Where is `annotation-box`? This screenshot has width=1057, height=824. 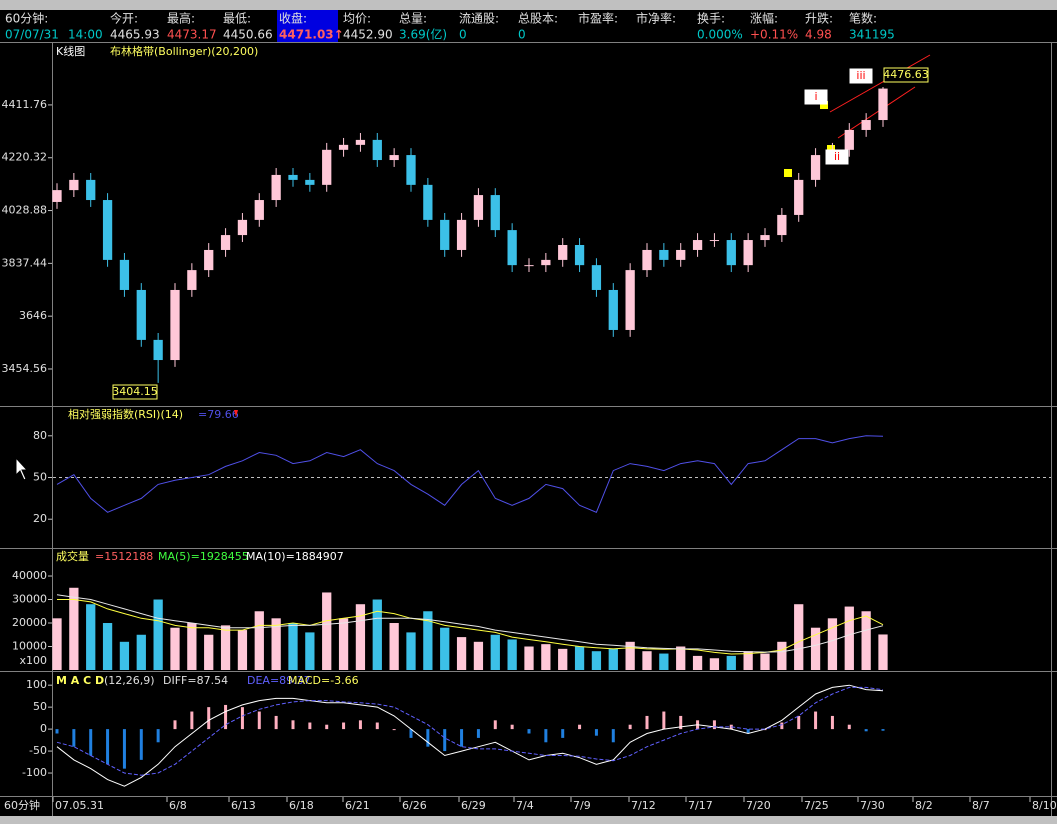 annotation-box is located at coordinates (861, 76).